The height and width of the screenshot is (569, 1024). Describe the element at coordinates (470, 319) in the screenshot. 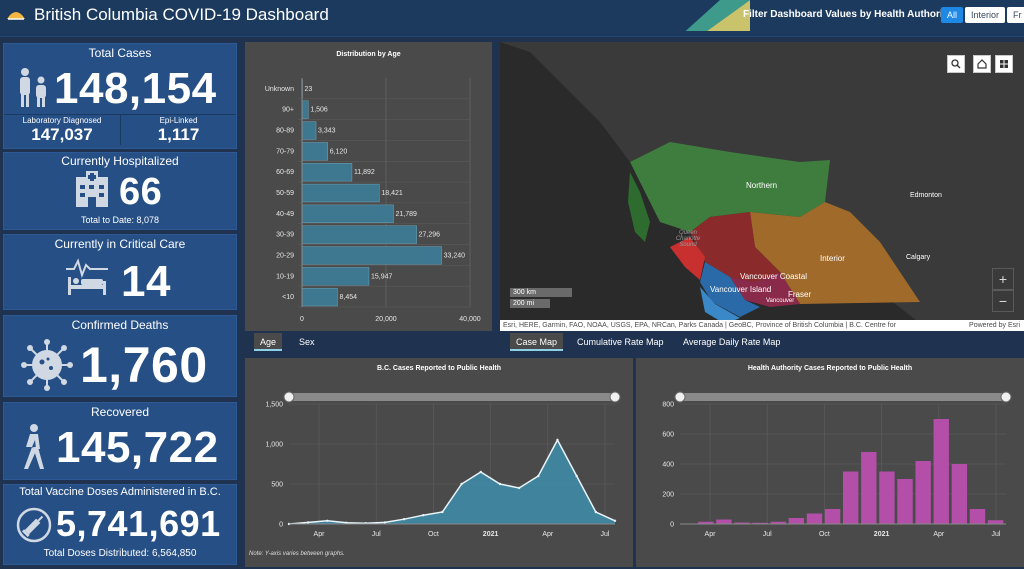

I see `age-x-tick-label: 40,000` at that location.